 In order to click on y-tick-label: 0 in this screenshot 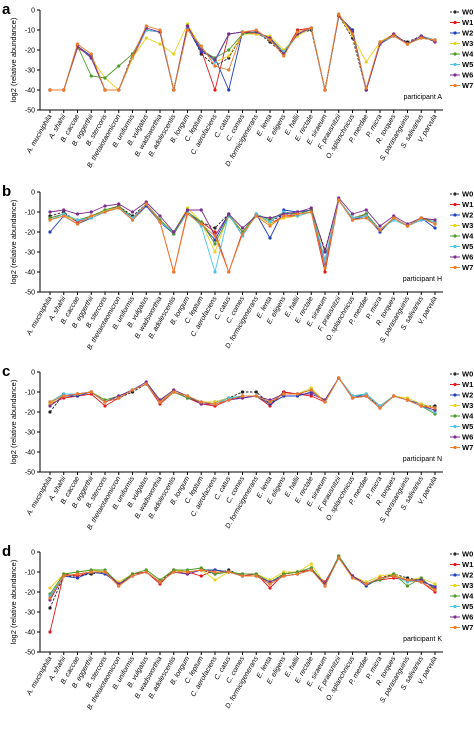, I will do `click(33, 373)`.